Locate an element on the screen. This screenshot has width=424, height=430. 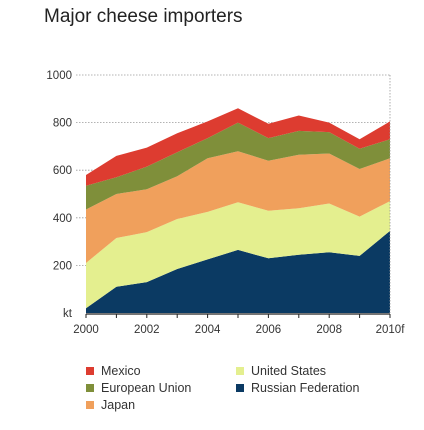
x-tick-label-2010f: 2010f is located at coordinates (391, 330).